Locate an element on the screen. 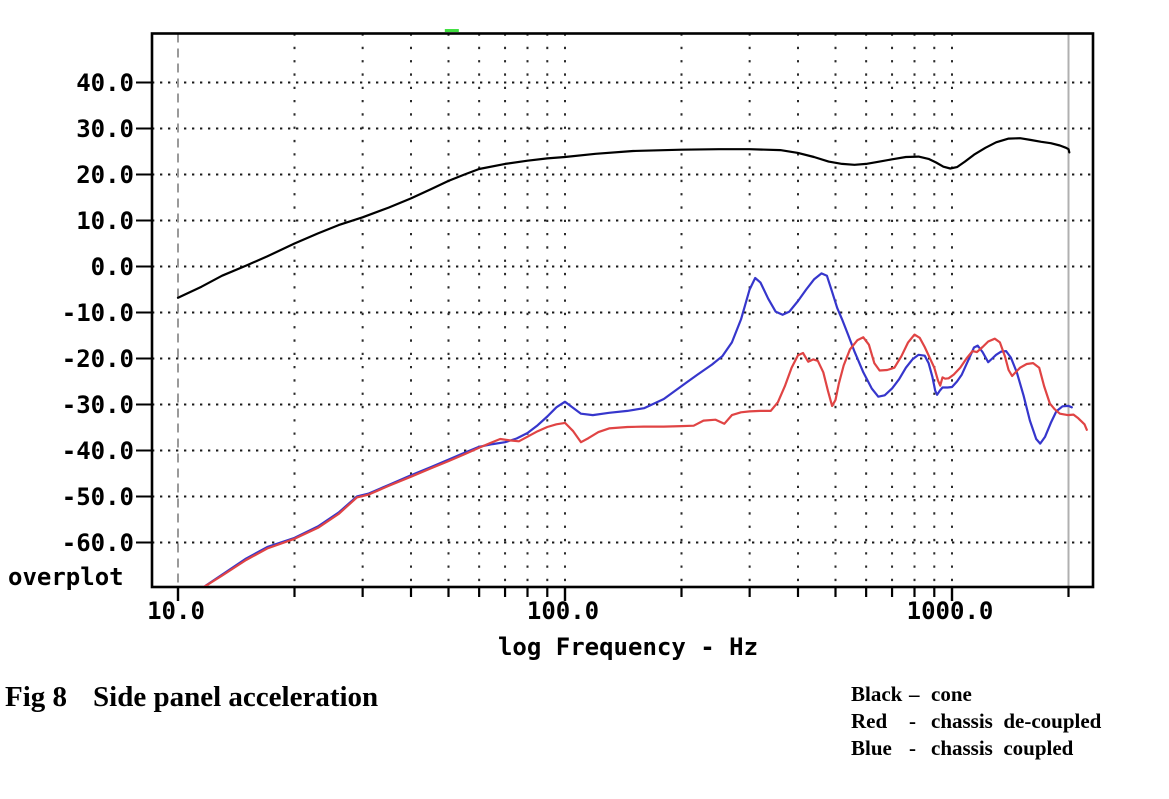 Image resolution: width=1169 pixels, height=799 pixels. legend-color-name: Black is located at coordinates (877, 694).